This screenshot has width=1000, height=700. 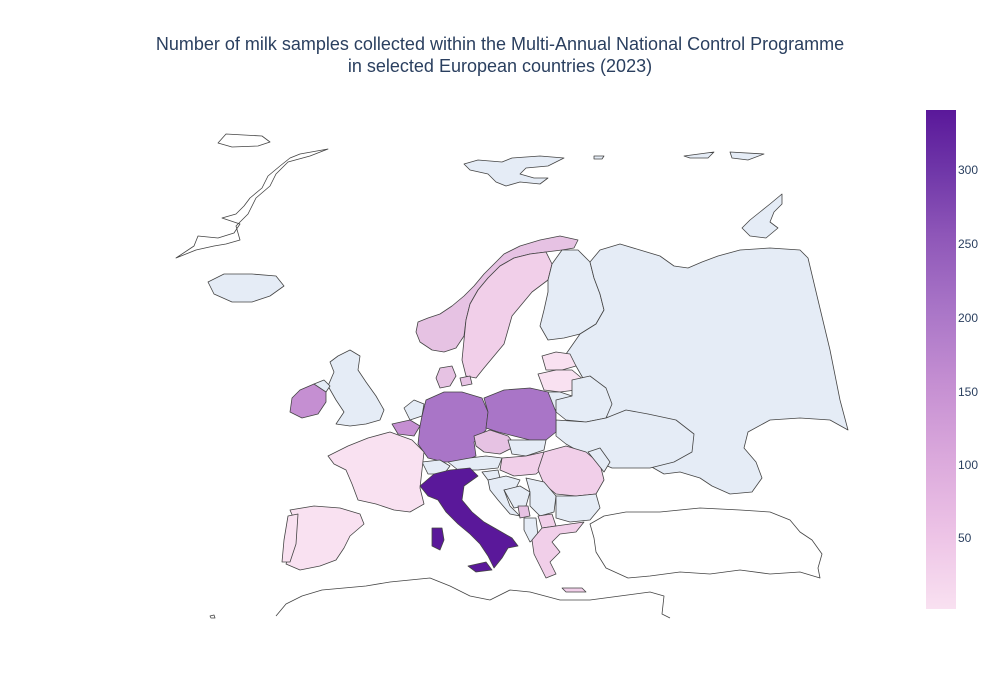 What do you see at coordinates (599, 460) in the screenshot?
I see `region-moldova` at bounding box center [599, 460].